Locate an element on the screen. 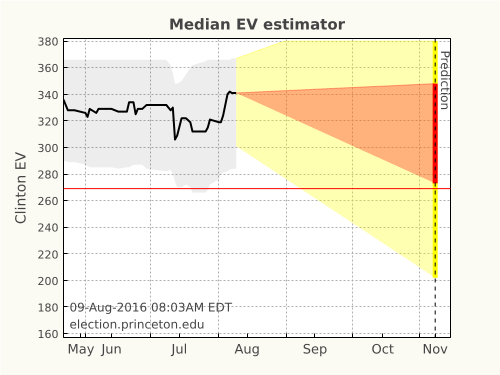 Image resolution: width=500 pixels, height=375 pixels. y-axis-title: Clinton EV is located at coordinates (22, 187).